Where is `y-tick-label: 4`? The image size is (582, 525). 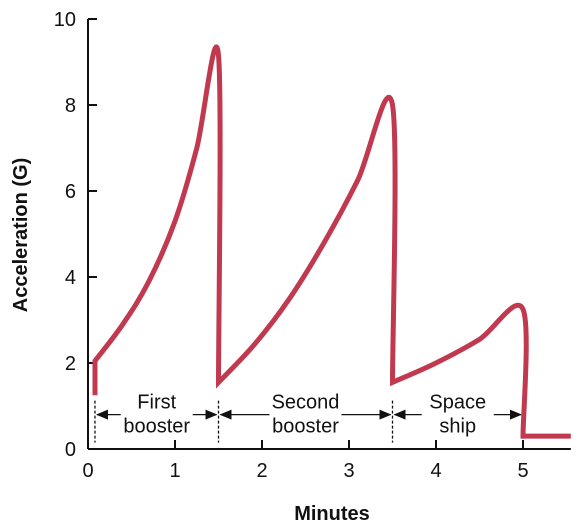
y-tick-label: 4 is located at coordinates (70, 278).